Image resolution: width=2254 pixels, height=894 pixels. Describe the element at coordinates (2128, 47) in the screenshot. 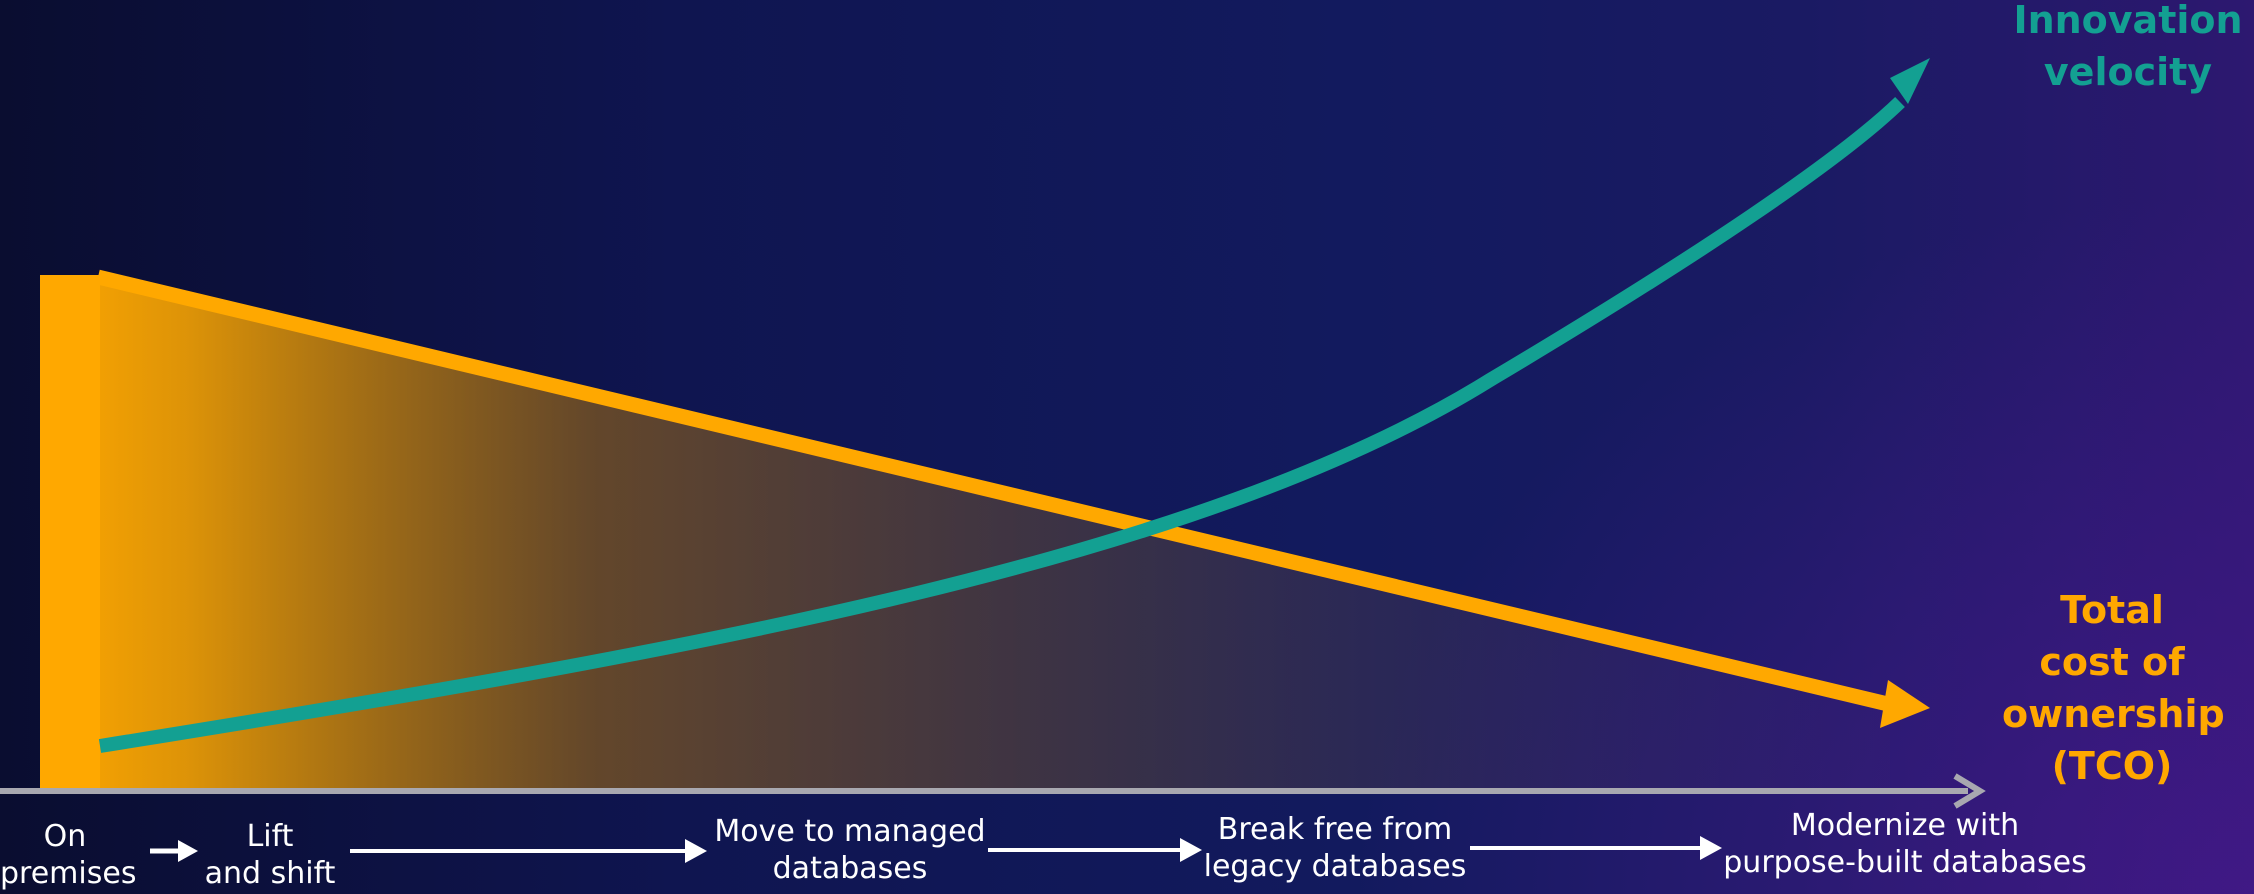

I see `innovation-velocity-label: Innovation velocity` at that location.